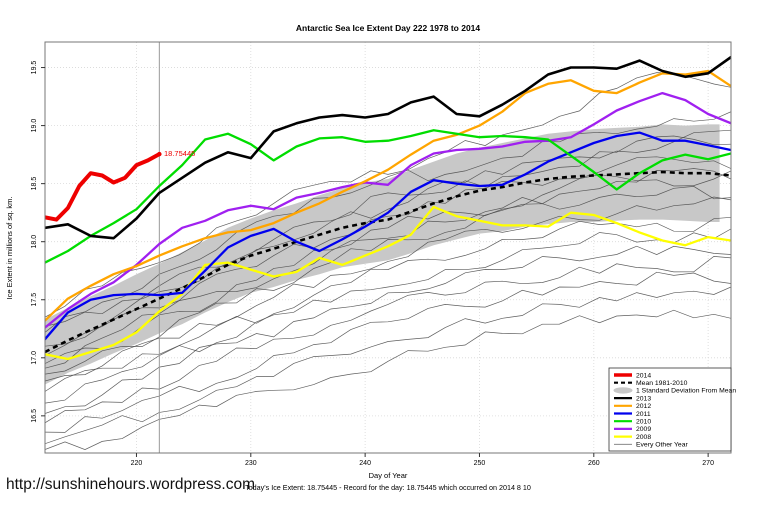  What do you see at coordinates (34, 416) in the screenshot?
I see `y-tick-label: 16.5` at bounding box center [34, 416].